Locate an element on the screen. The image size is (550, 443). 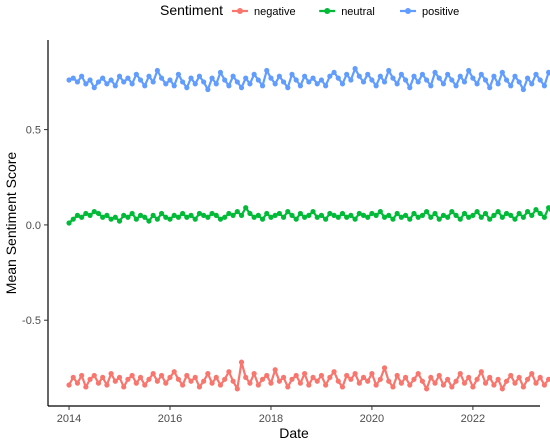
series-neutral is located at coordinates (308, 215).